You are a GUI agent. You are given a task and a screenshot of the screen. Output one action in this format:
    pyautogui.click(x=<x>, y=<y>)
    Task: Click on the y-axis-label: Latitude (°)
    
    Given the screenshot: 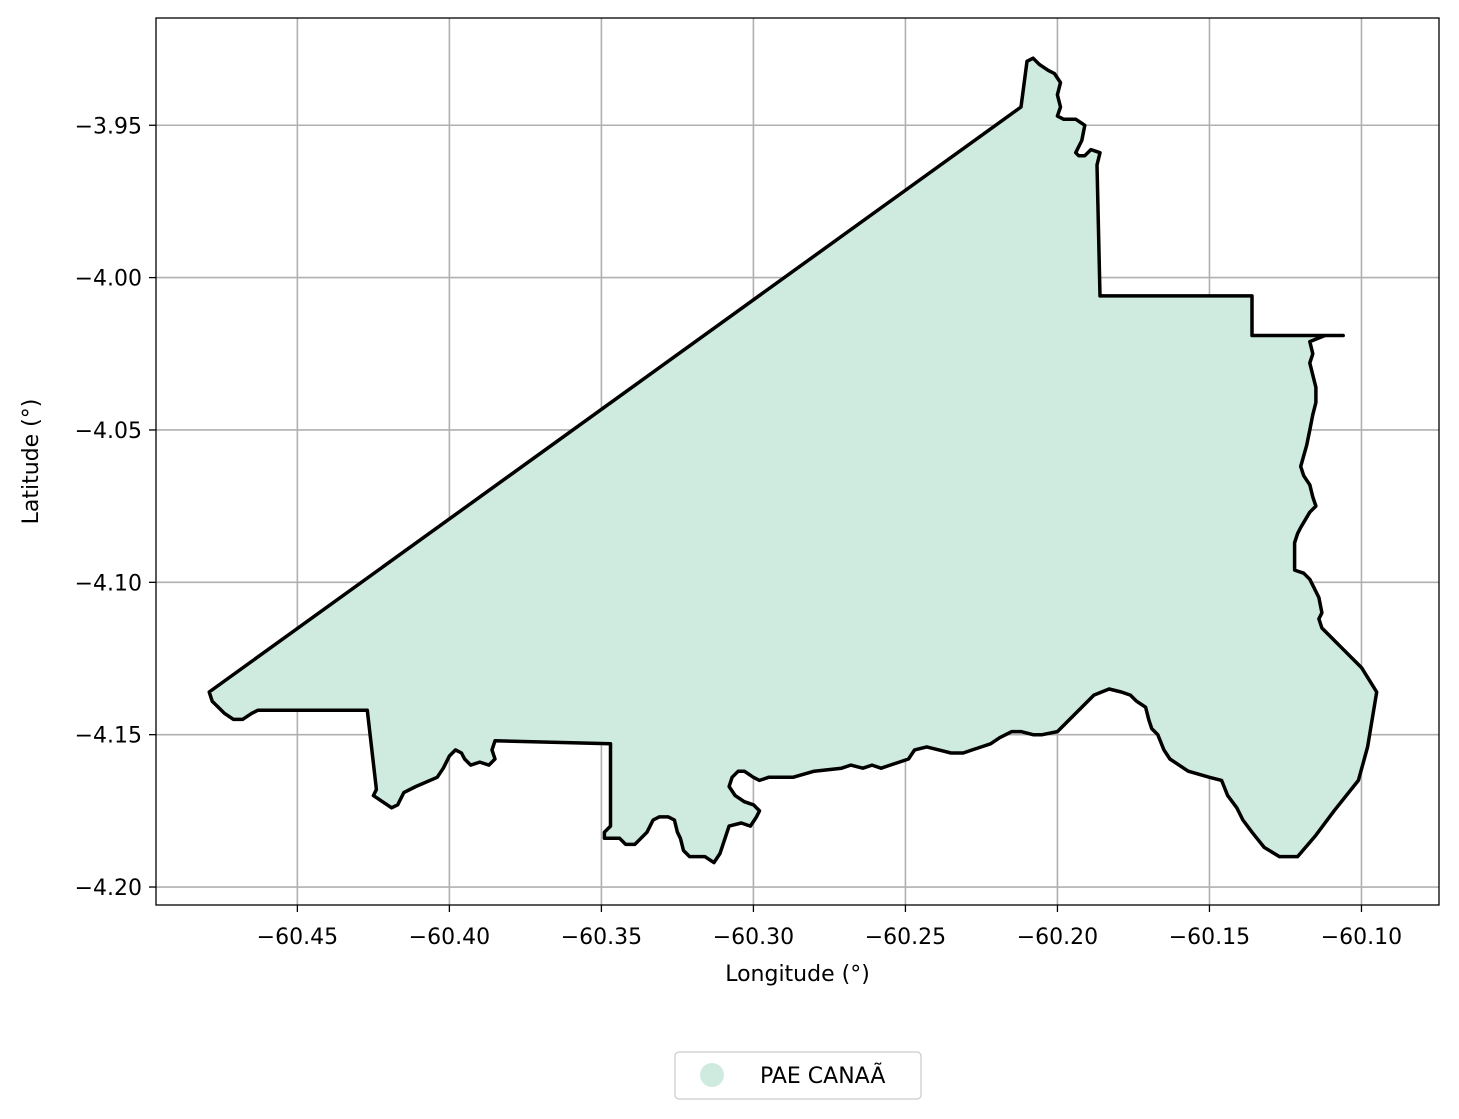 What is the action you would take?
    pyautogui.click(x=31, y=462)
    